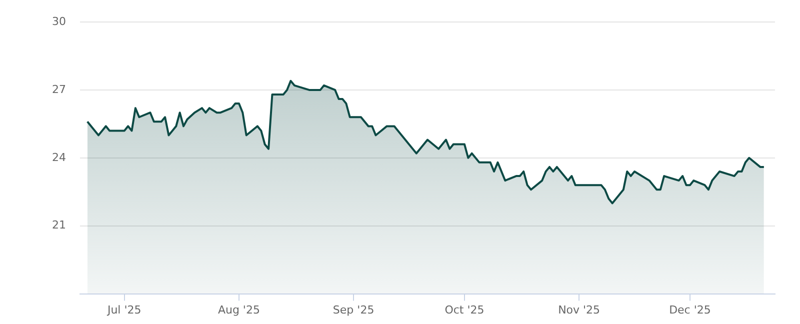  What do you see at coordinates (690, 309) in the screenshot?
I see `x-tick-label: Dec '25` at bounding box center [690, 309].